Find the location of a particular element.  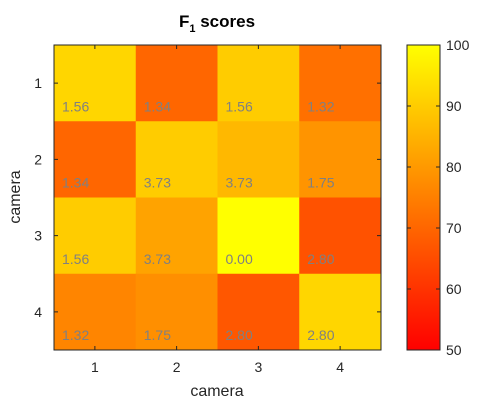

x-tick-label: 4 is located at coordinates (340, 367).